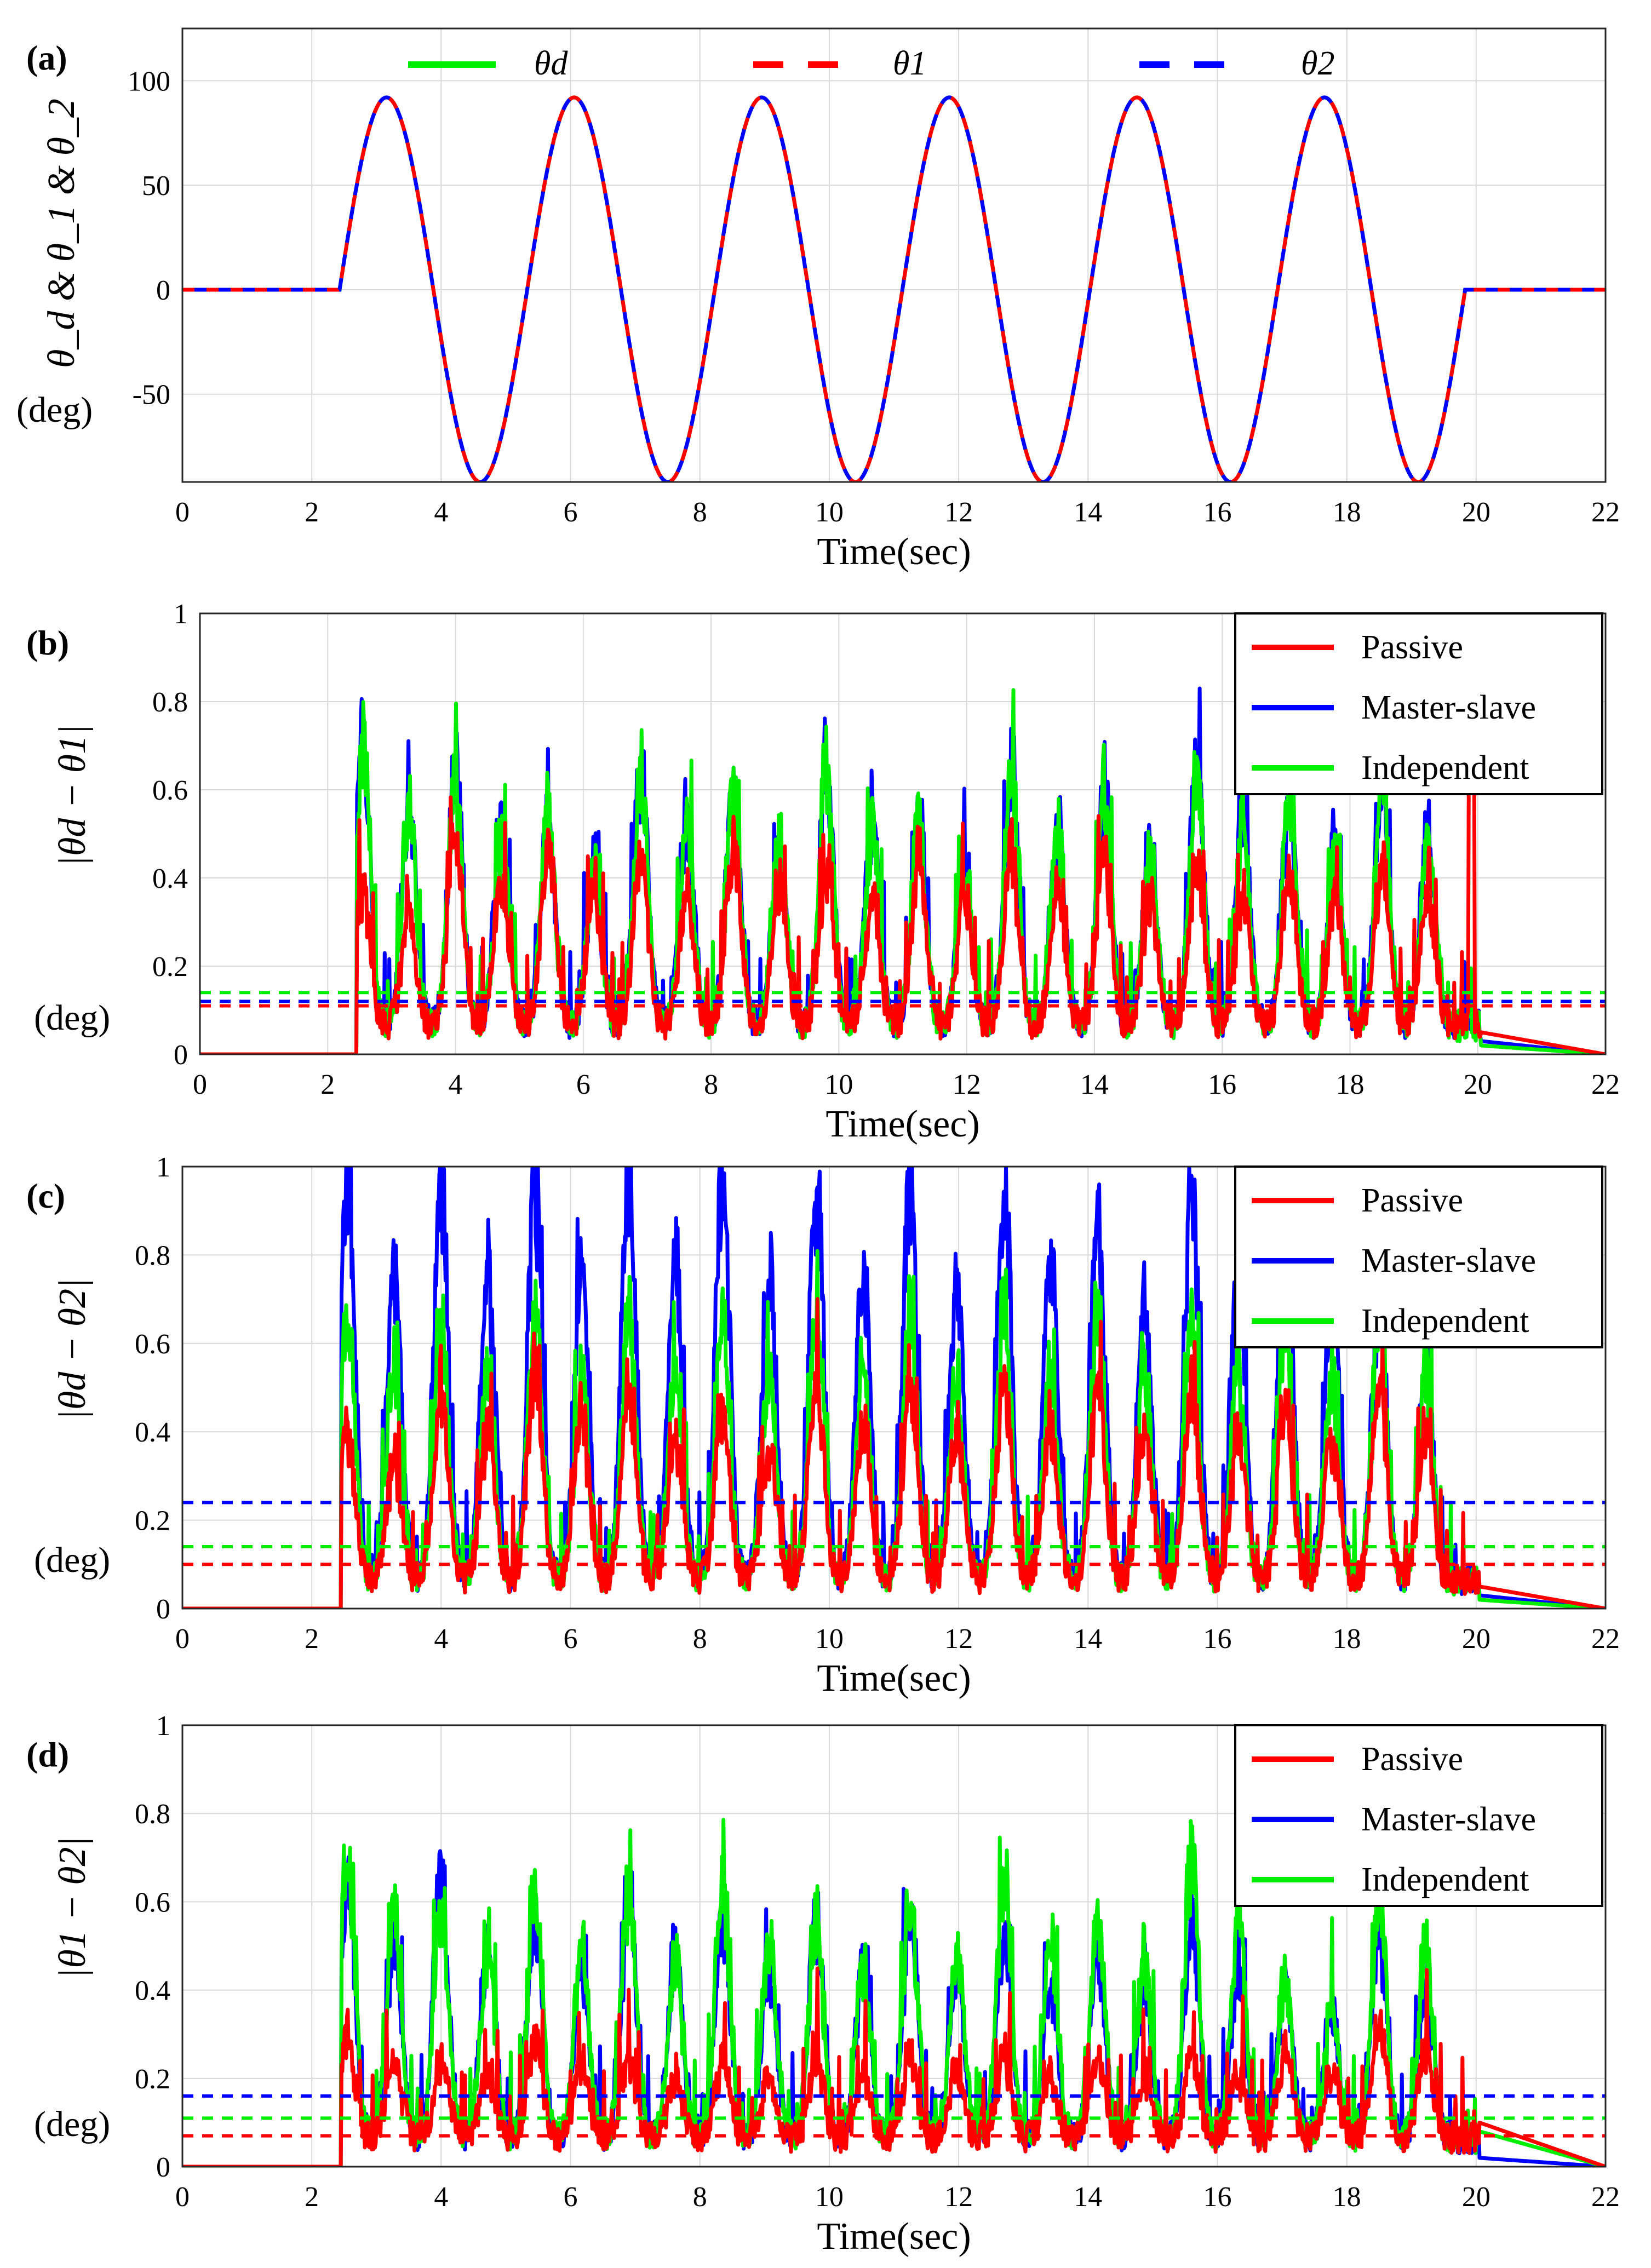  I want to click on legend-label: θ2, so click(1317, 64).